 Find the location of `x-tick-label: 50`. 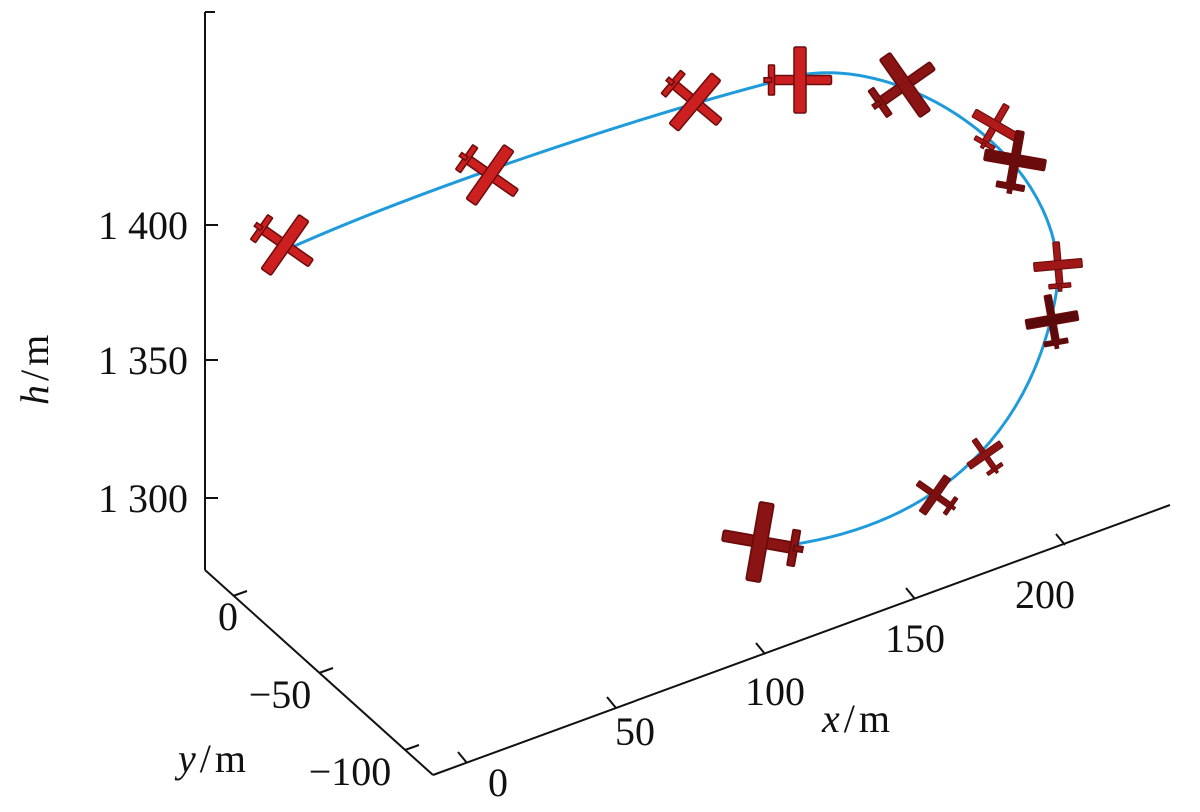

x-tick-label: 50 is located at coordinates (635, 731).